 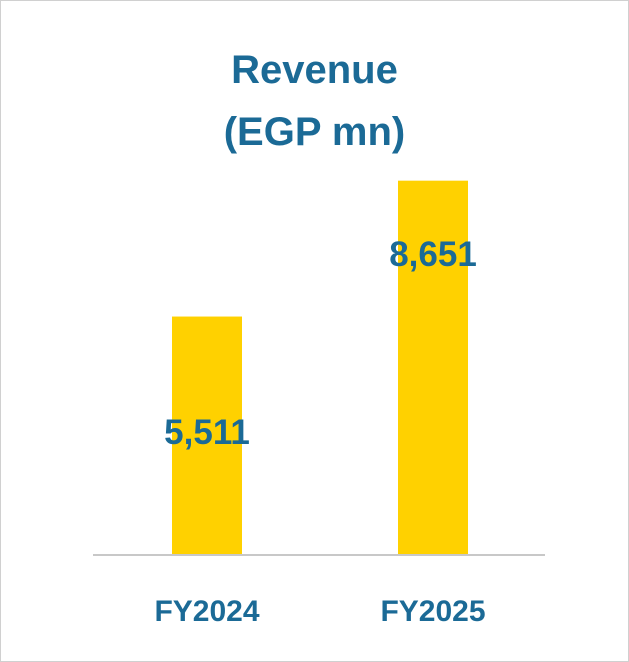 What do you see at coordinates (433, 254) in the screenshot?
I see `data-label-fy2025: 8,651` at bounding box center [433, 254].